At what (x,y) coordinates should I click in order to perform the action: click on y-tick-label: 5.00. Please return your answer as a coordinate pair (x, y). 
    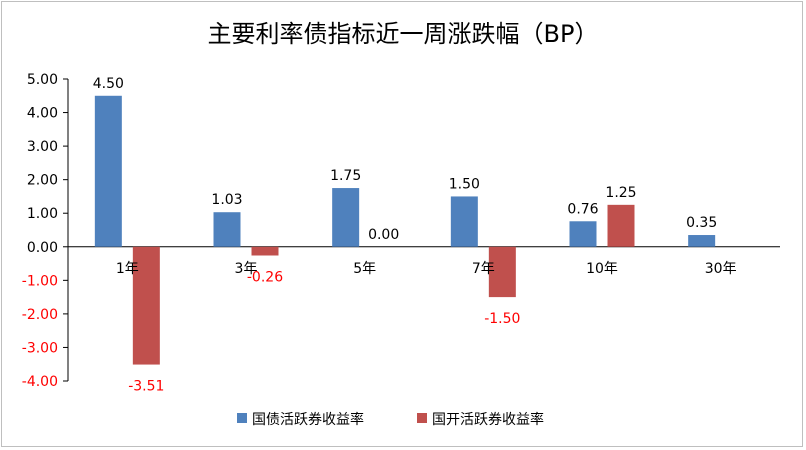
    Looking at the image, I should click on (42, 80).